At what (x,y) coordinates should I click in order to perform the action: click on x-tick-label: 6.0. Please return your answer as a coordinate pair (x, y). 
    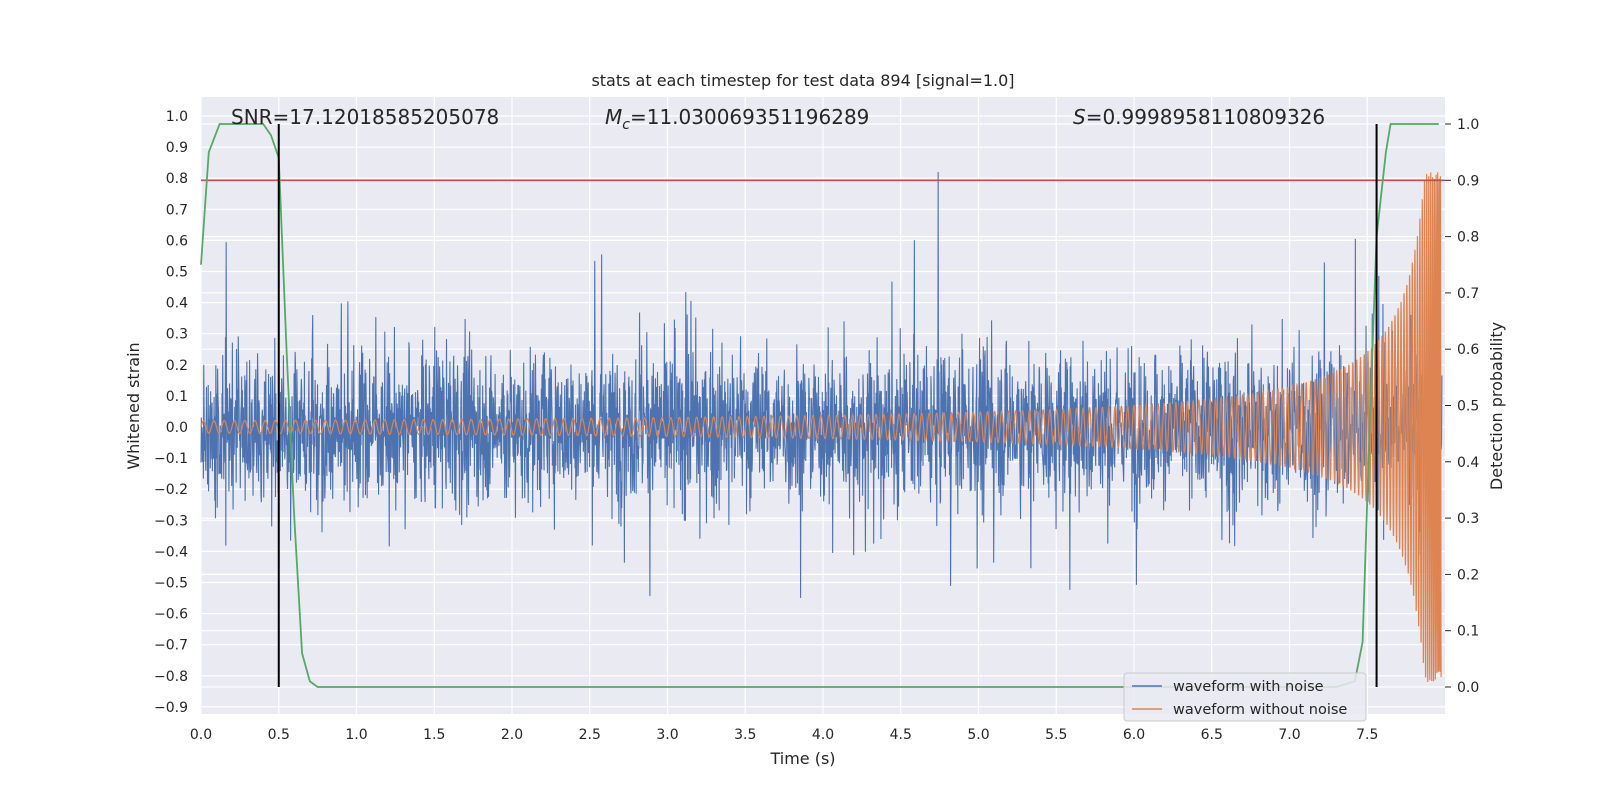
    Looking at the image, I should click on (1134, 735).